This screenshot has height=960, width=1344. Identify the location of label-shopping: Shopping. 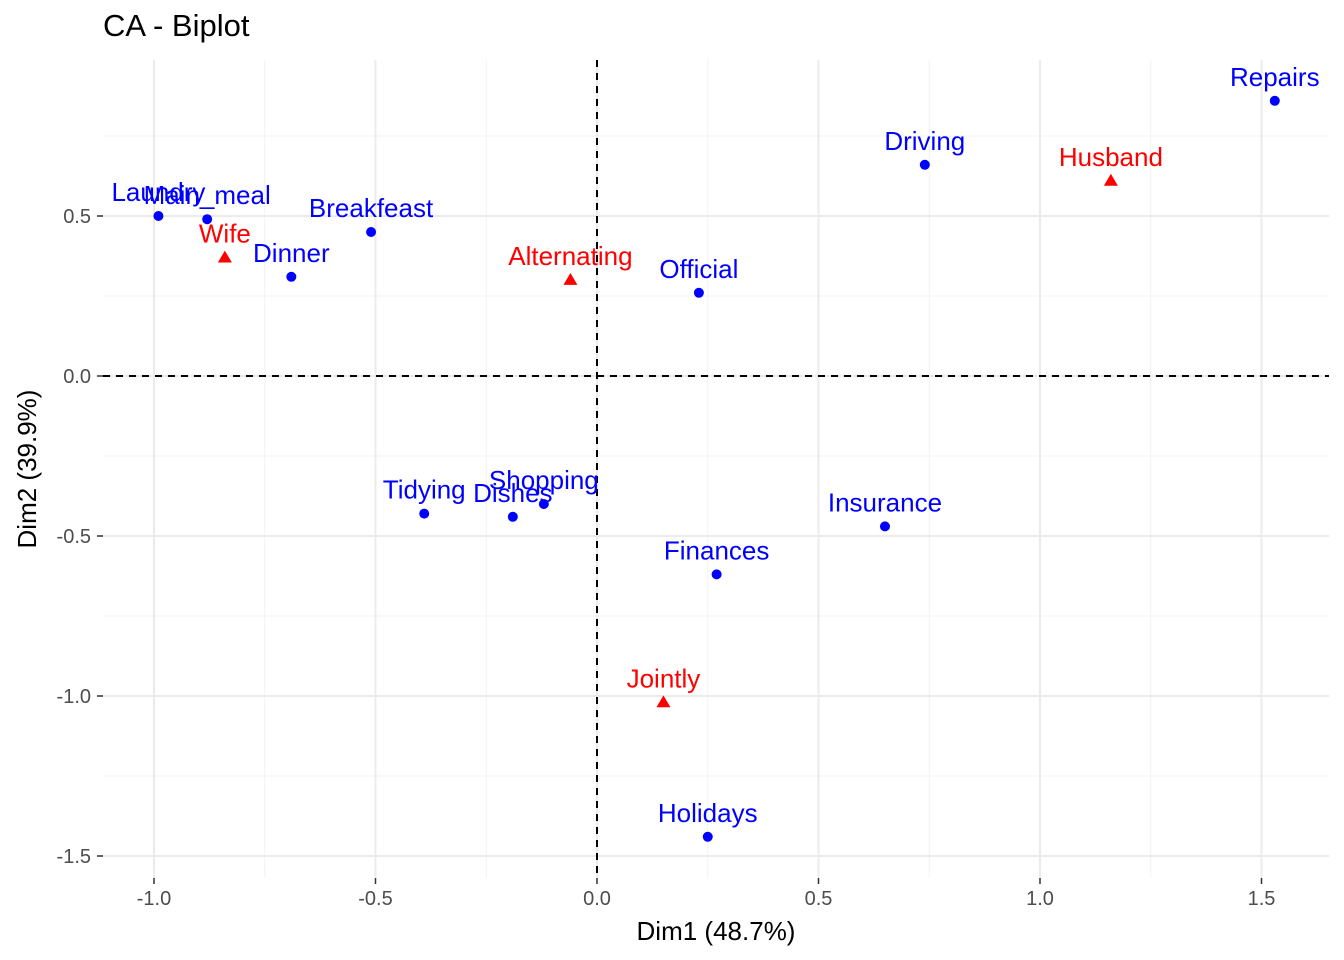
(544, 480).